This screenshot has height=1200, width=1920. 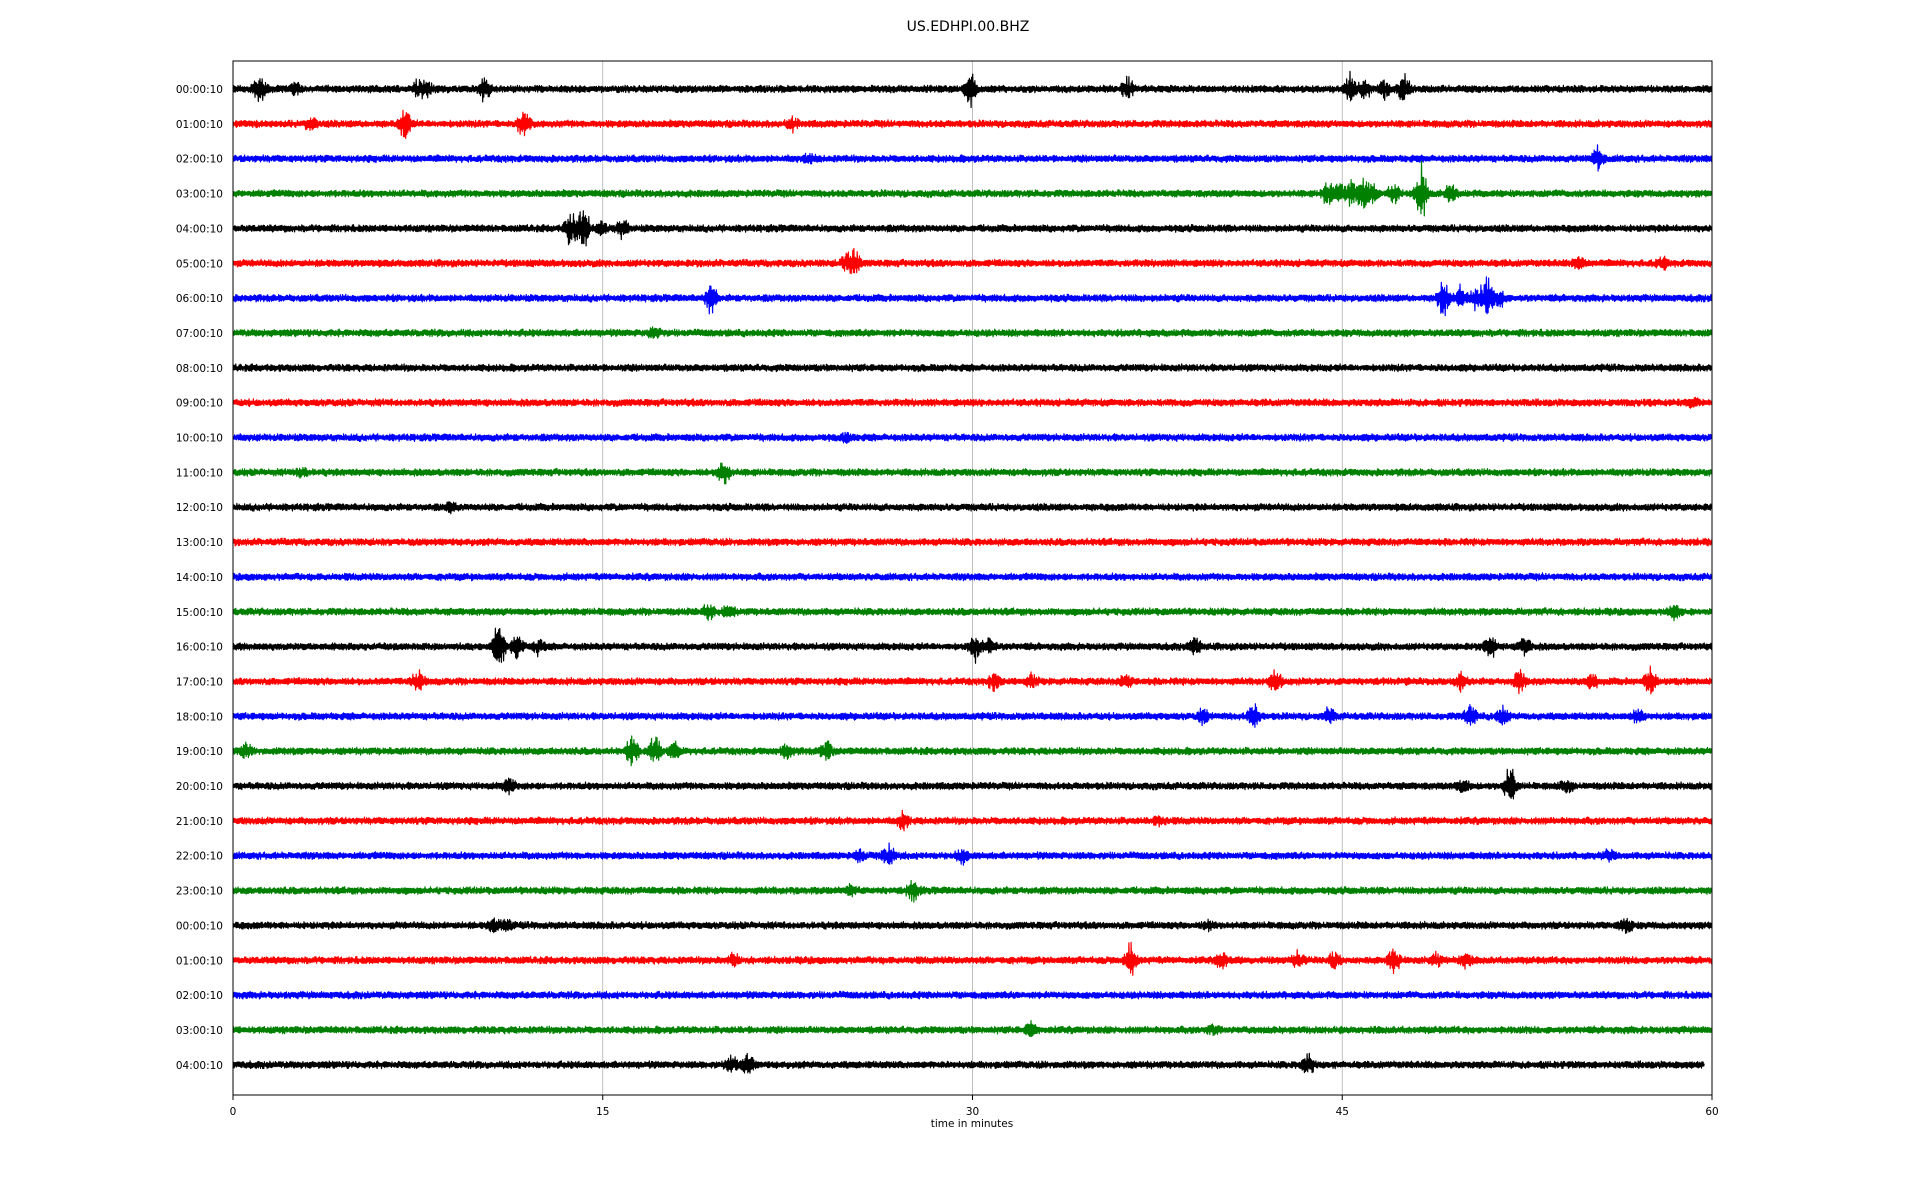 What do you see at coordinates (199, 473) in the screenshot?
I see `row-label-12: 11:00:10` at bounding box center [199, 473].